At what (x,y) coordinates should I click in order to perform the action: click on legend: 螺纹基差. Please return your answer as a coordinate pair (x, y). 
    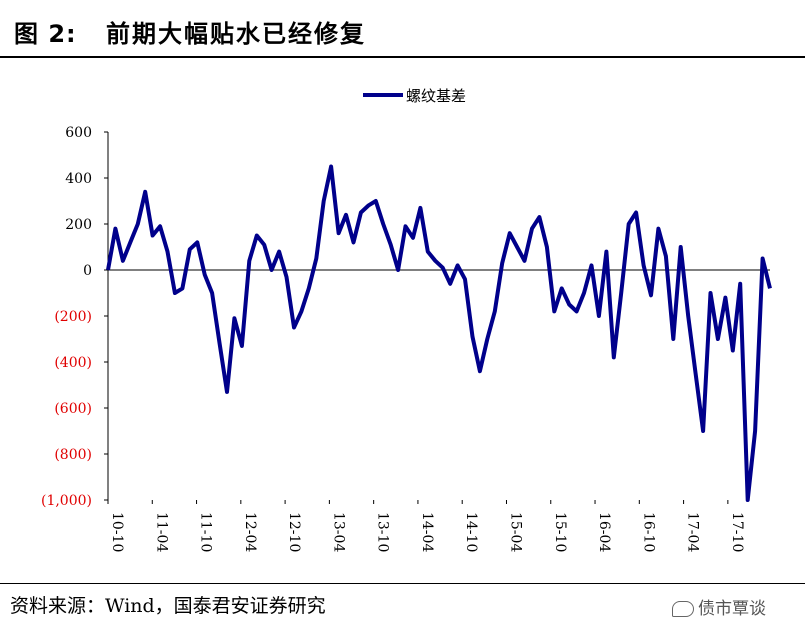
    Looking at the image, I should click on (414, 96).